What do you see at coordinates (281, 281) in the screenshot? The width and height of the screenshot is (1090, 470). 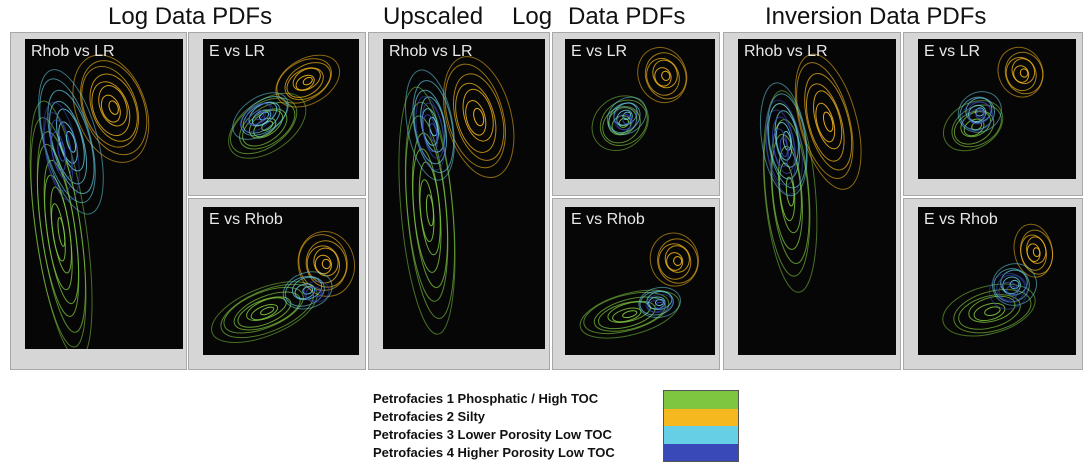 I see `log-e-rhob-plot: E vs Rhob` at bounding box center [281, 281].